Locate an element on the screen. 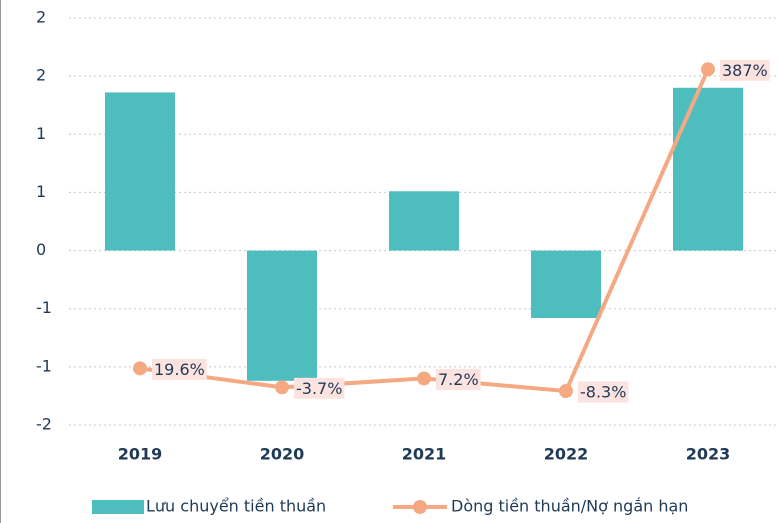 This screenshot has height=523, width=780. data-label: 387% is located at coordinates (745, 70).